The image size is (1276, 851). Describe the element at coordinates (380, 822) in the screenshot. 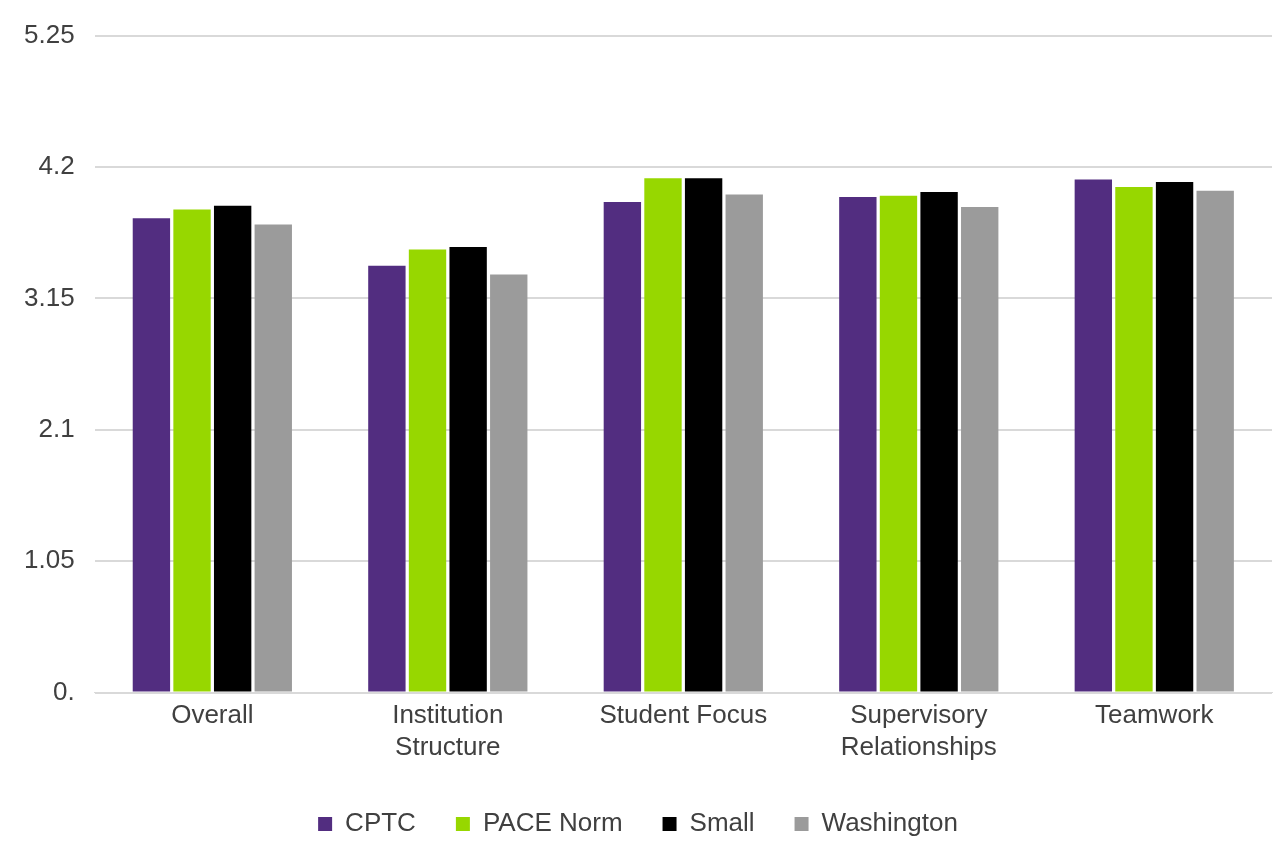

I see `legend-label: CPTC` at that location.